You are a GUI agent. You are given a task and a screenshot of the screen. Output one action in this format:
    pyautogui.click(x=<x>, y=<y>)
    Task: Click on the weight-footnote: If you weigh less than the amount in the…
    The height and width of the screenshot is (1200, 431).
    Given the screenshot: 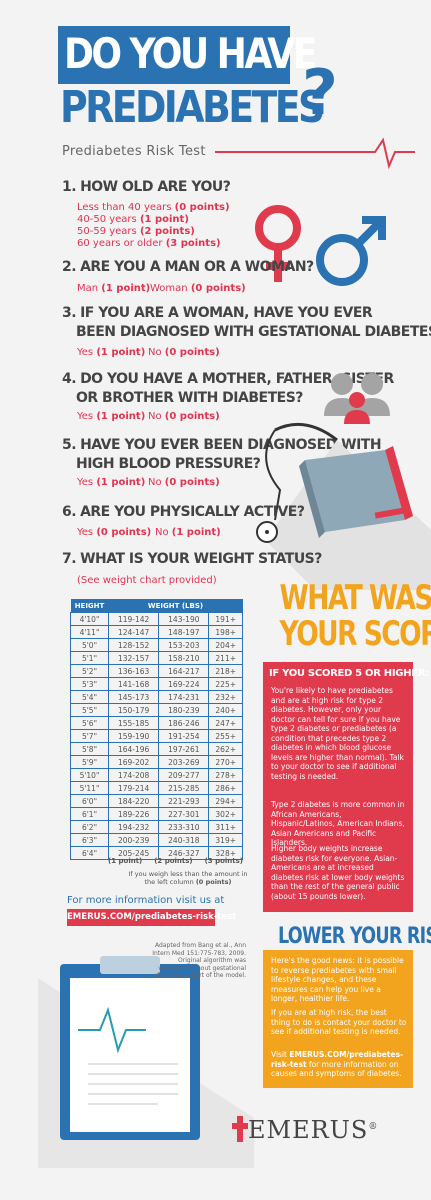 What is the action you would take?
    pyautogui.click(x=188, y=878)
    